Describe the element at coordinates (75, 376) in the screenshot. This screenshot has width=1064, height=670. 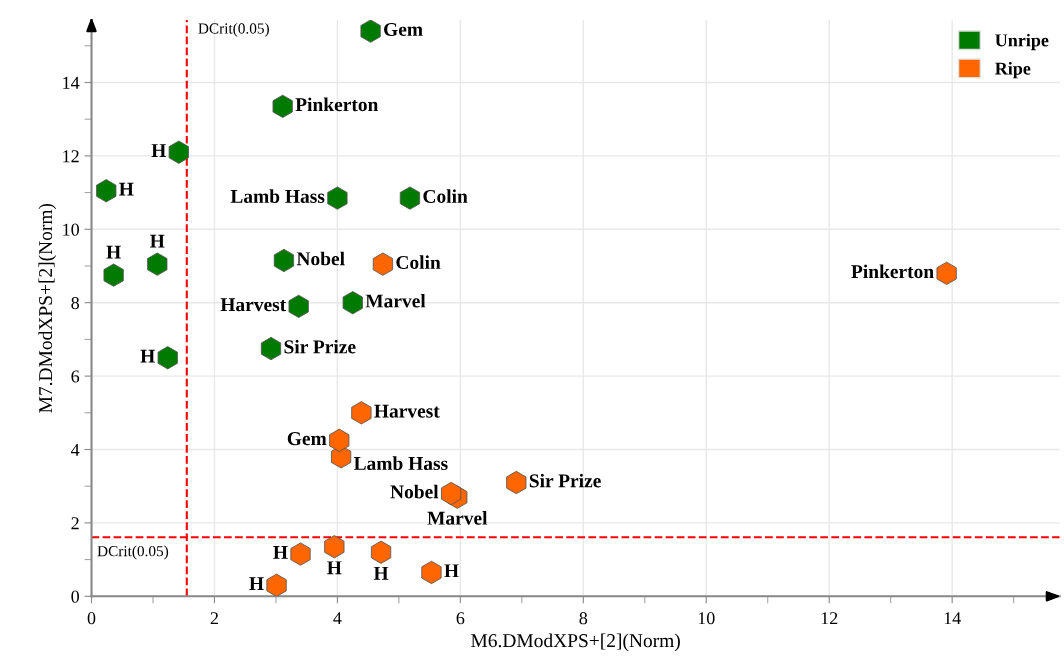
I see `y-tick-label: 6` at that location.